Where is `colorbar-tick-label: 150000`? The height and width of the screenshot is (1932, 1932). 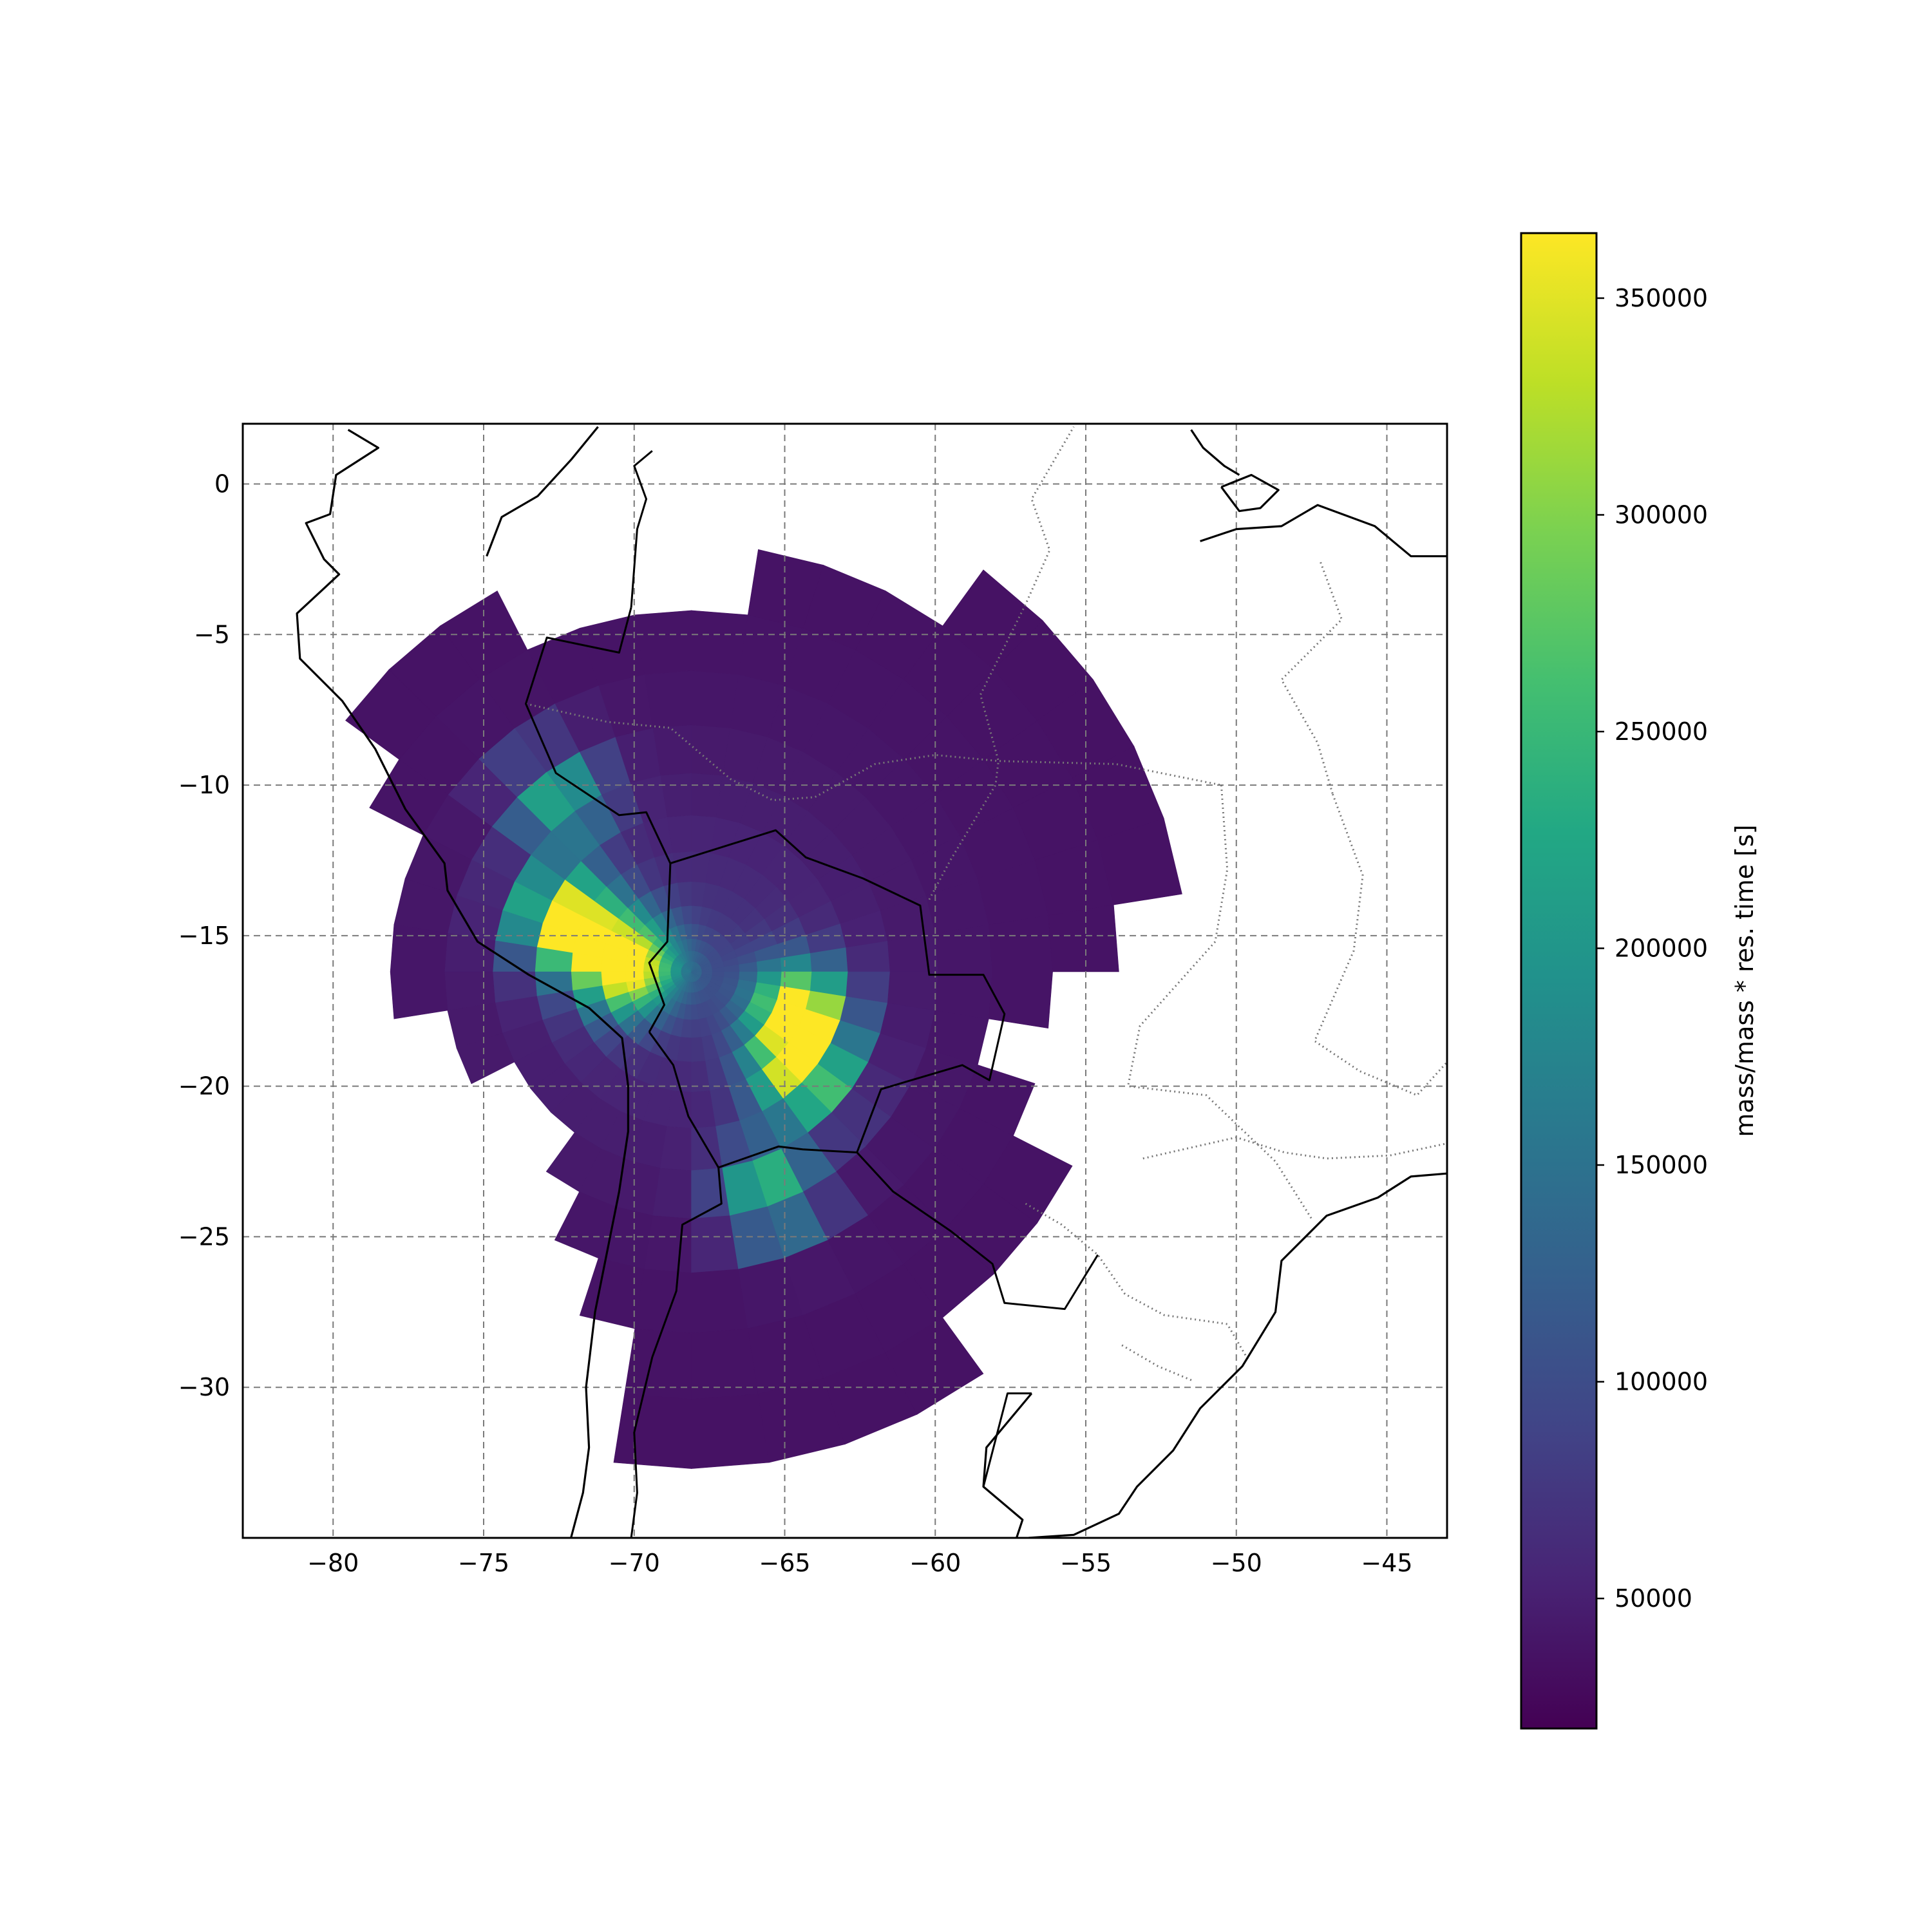 colorbar-tick-label: 150000 is located at coordinates (1661, 1165).